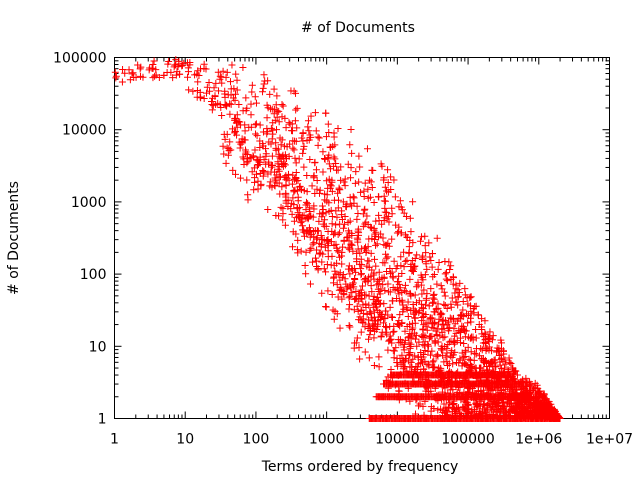  What do you see at coordinates (84, 131) in the screenshot?
I see `y-tick-label: 10000` at bounding box center [84, 131].